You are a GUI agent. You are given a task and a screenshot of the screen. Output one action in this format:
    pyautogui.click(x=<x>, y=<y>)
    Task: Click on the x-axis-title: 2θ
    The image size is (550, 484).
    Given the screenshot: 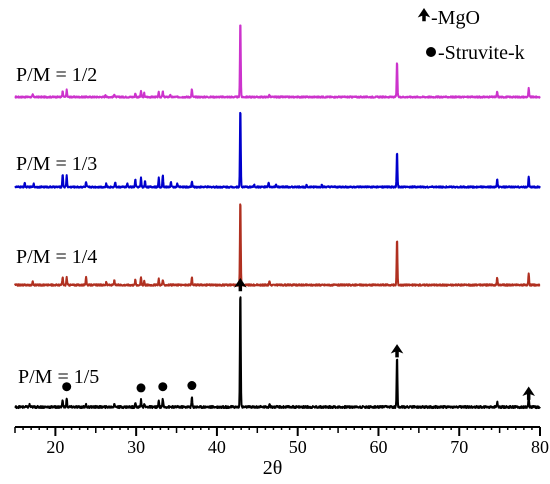 What is the action you would take?
    pyautogui.click(x=273, y=468)
    